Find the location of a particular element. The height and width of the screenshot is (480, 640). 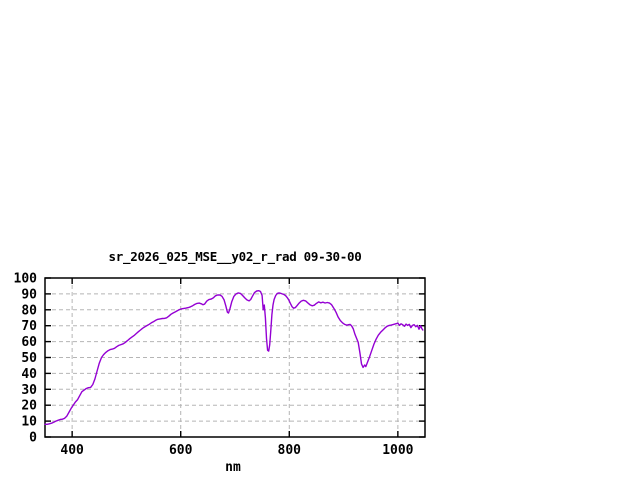

y-tick-label: 100 is located at coordinates (26, 279).